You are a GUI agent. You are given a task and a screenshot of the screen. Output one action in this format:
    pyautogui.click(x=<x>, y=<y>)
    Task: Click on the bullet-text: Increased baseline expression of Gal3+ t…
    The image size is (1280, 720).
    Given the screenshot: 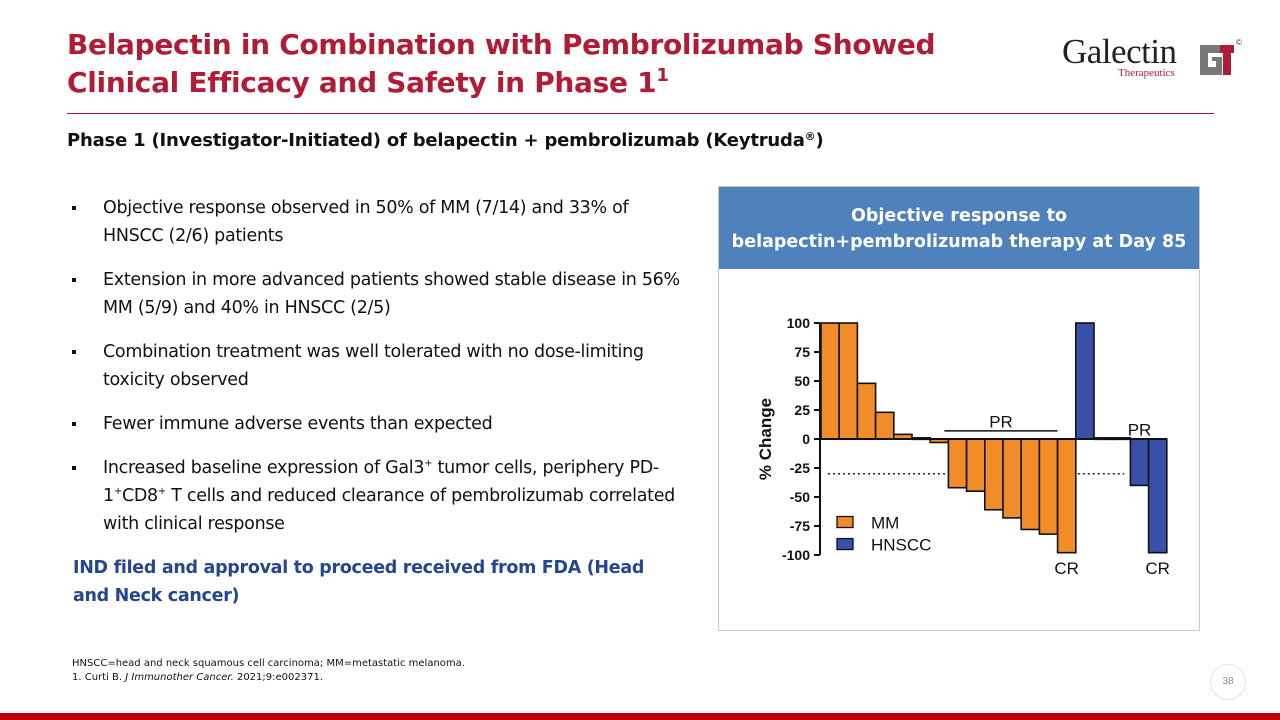 What is the action you would take?
    pyautogui.click(x=389, y=496)
    